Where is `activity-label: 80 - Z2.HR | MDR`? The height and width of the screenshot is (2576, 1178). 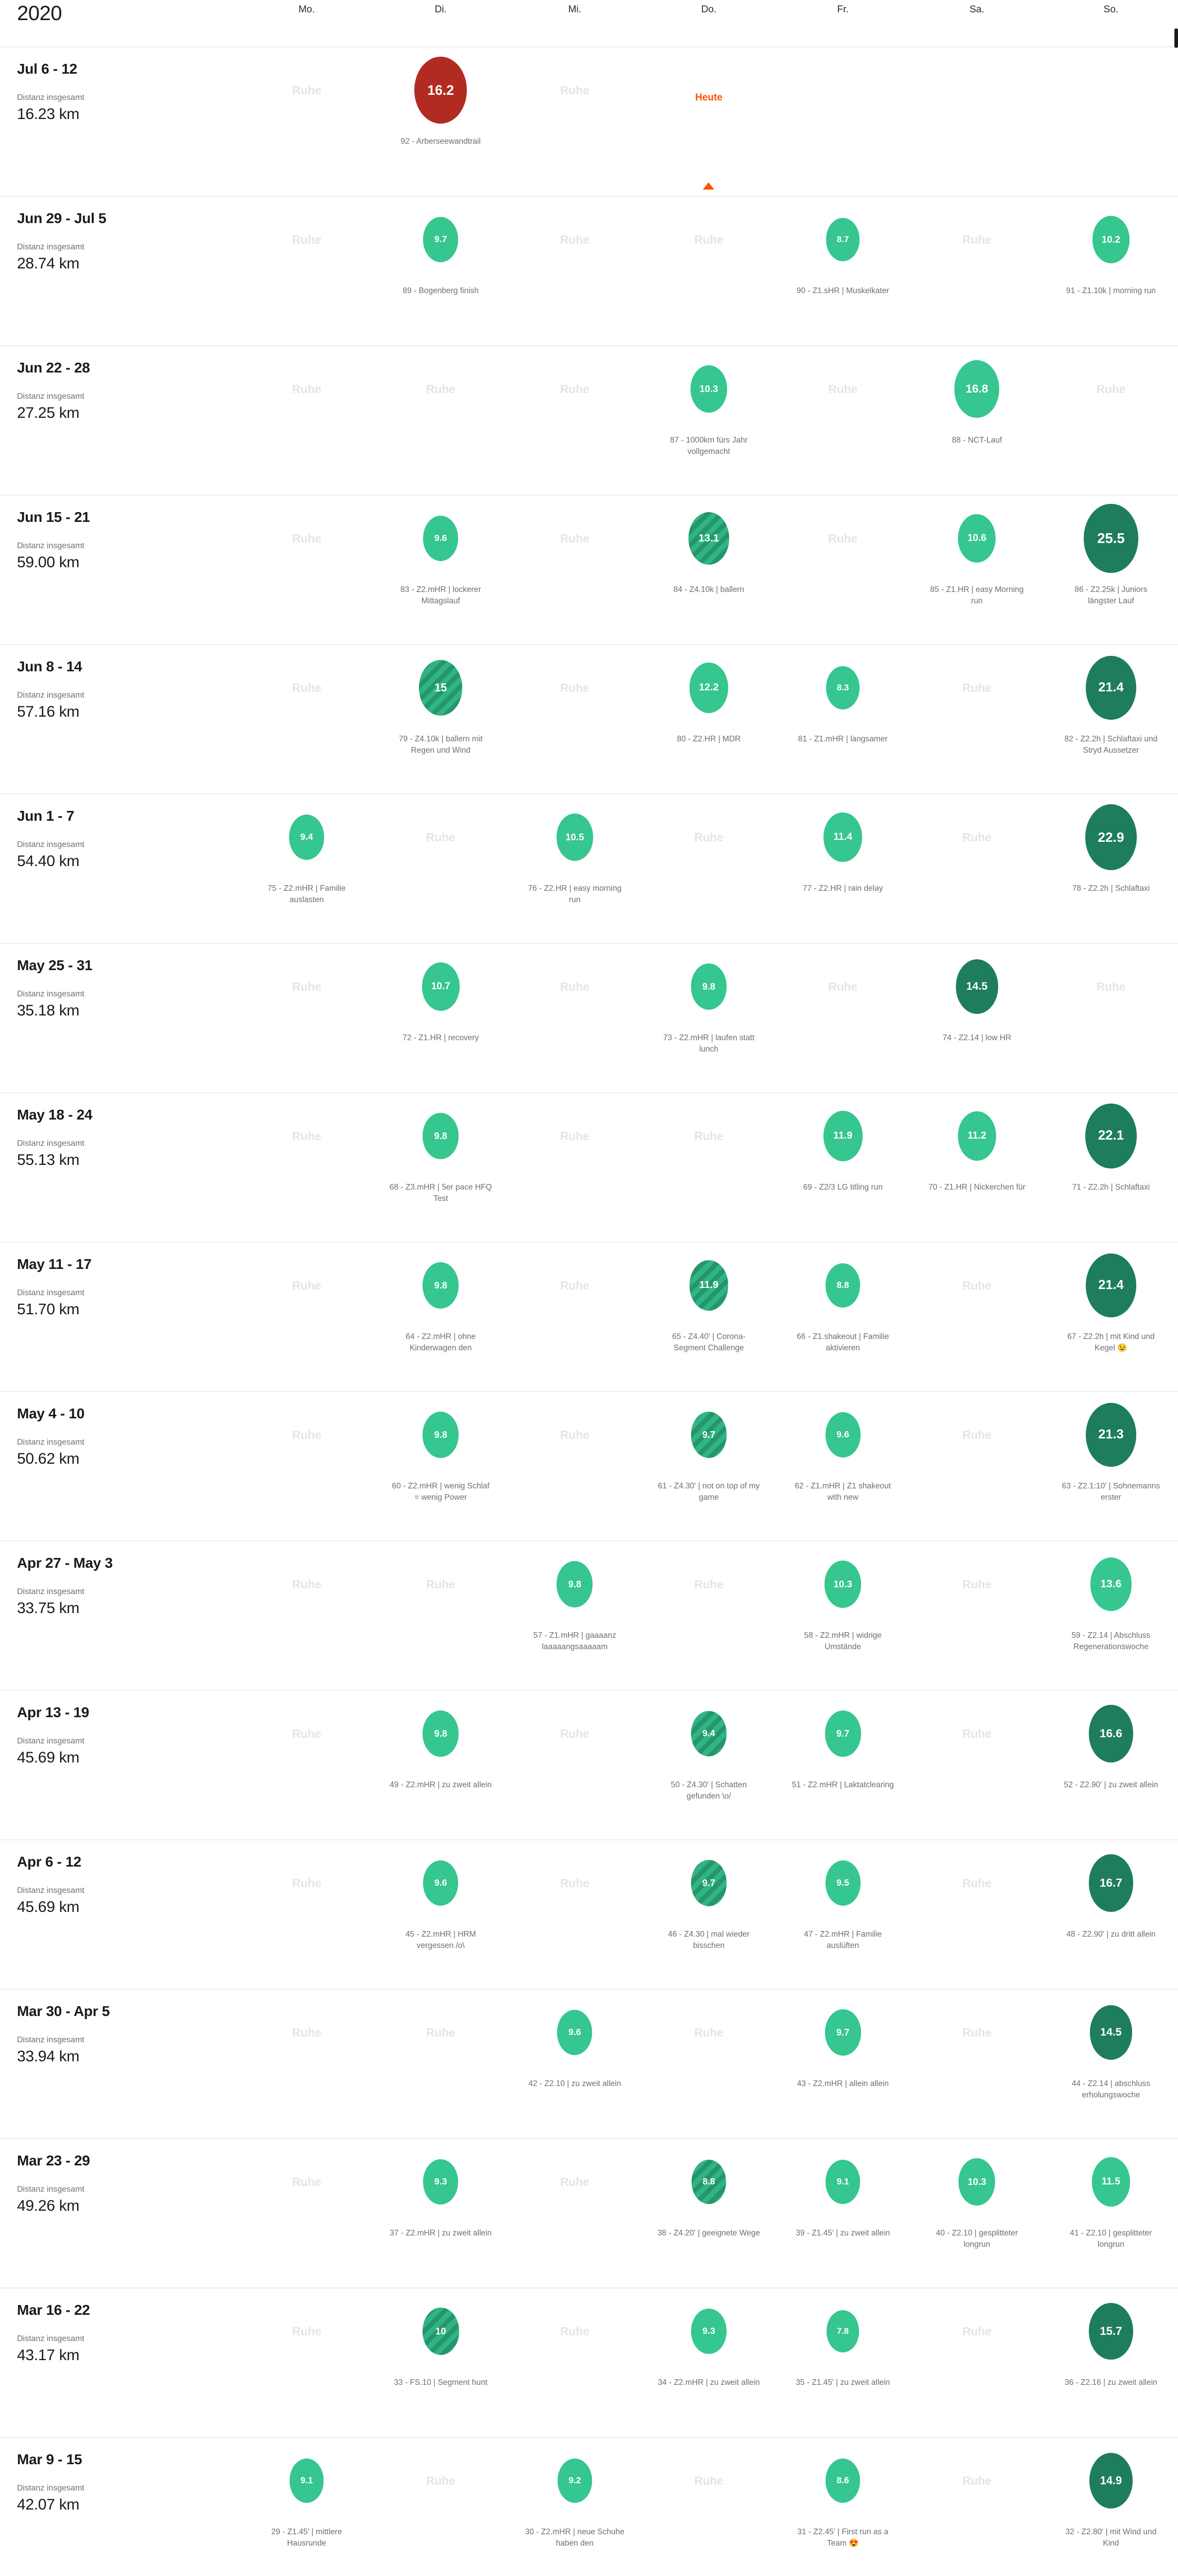 activity-label: 80 - Z2.HR | MDR is located at coordinates (709, 739).